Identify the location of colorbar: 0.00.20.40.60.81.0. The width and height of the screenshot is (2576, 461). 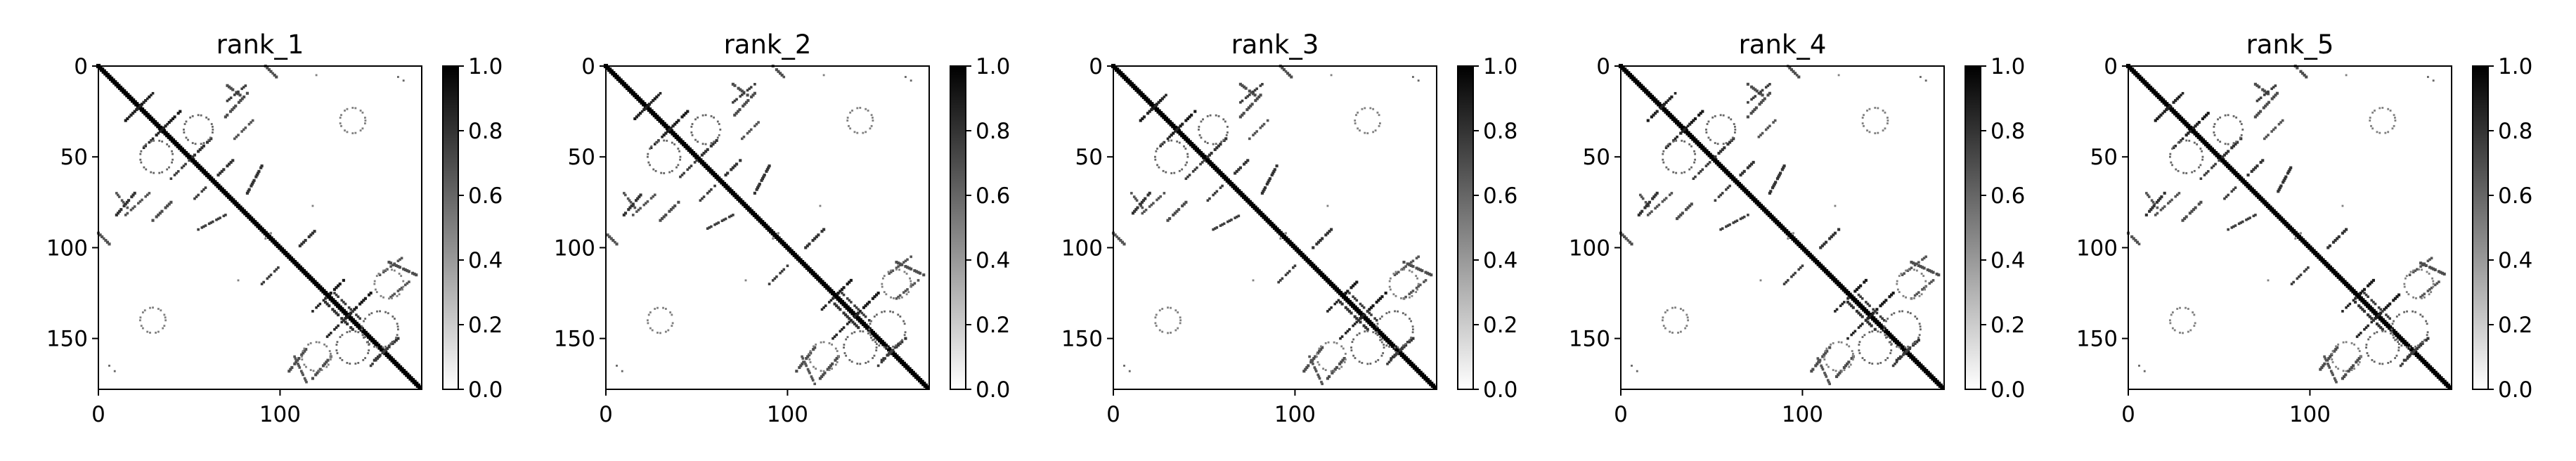
(1995, 228).